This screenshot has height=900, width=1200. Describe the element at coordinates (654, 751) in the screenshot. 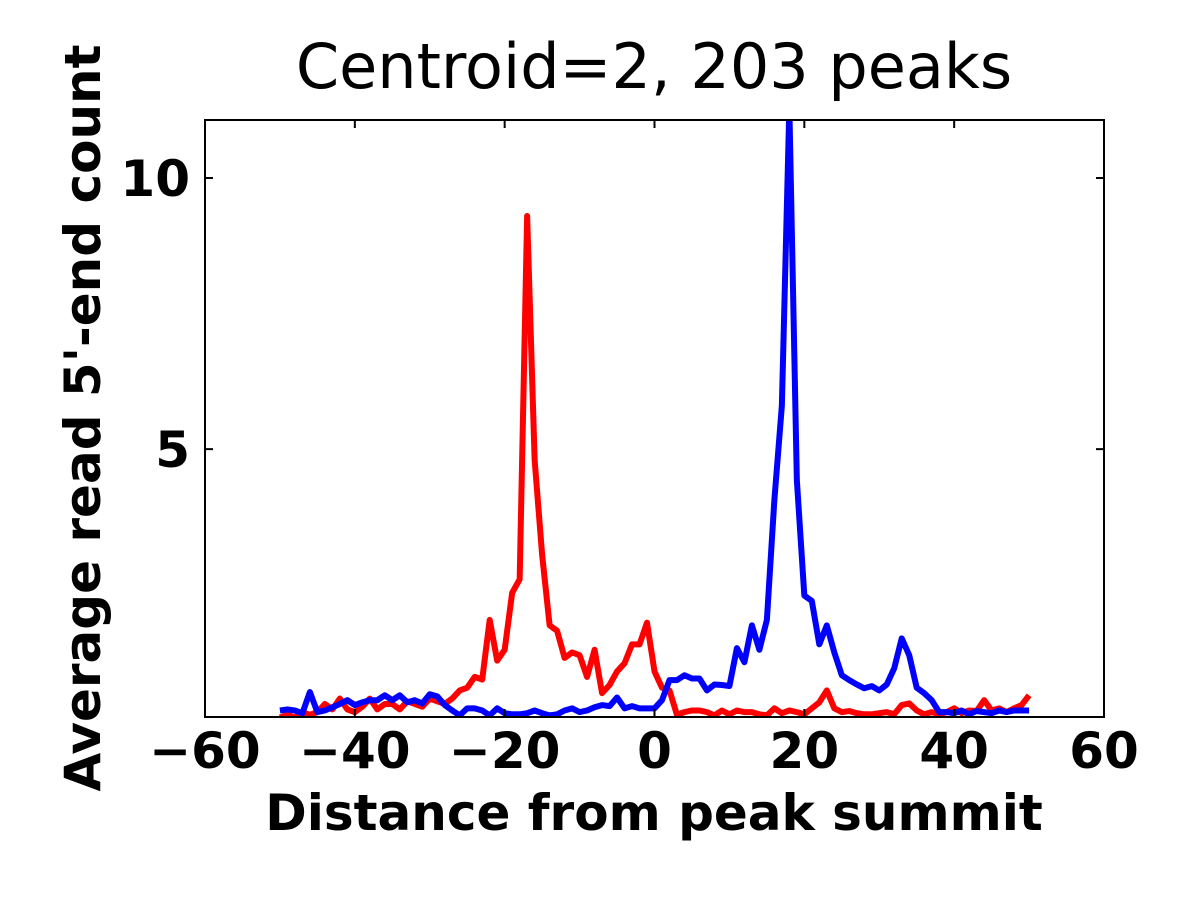

I see `x-tick-label: 0` at that location.